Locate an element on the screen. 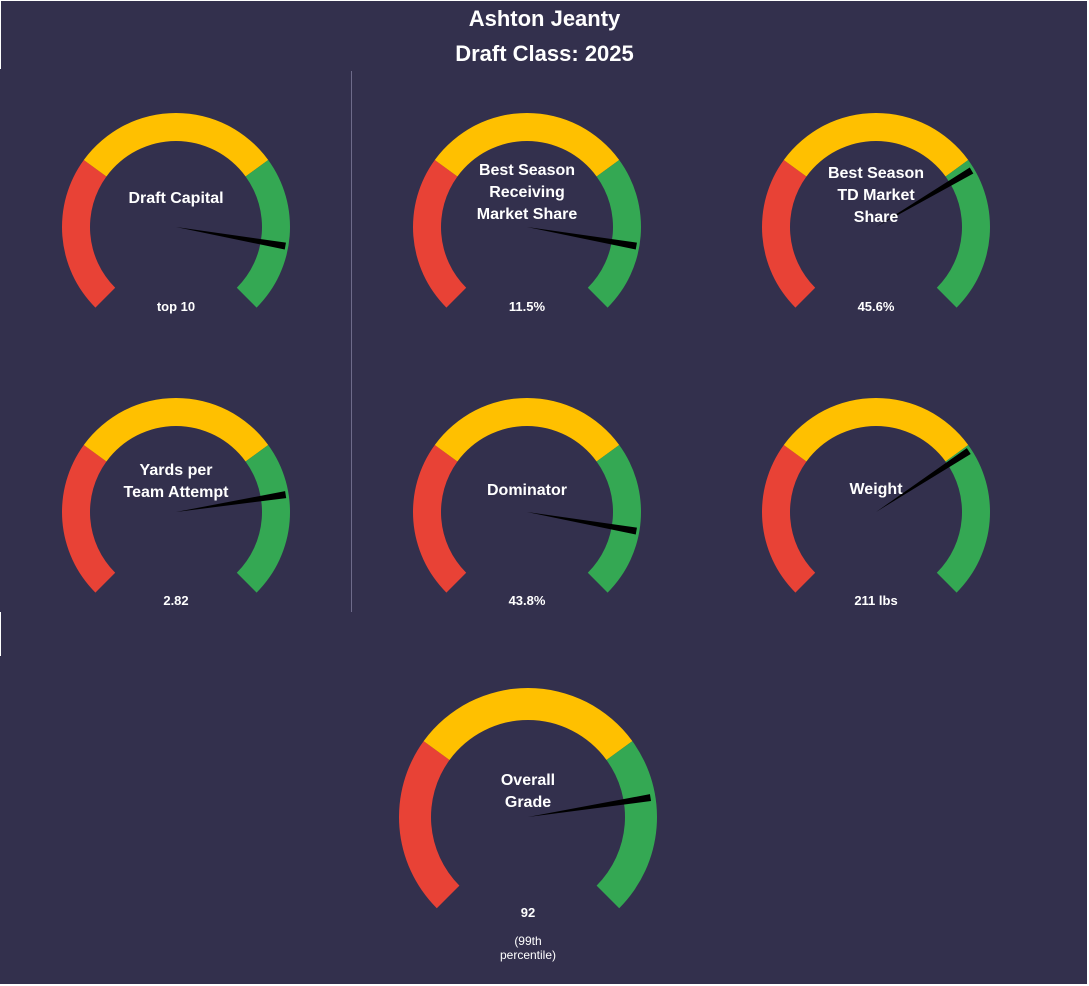  gauge-note-line: percentile) is located at coordinates (528, 955).